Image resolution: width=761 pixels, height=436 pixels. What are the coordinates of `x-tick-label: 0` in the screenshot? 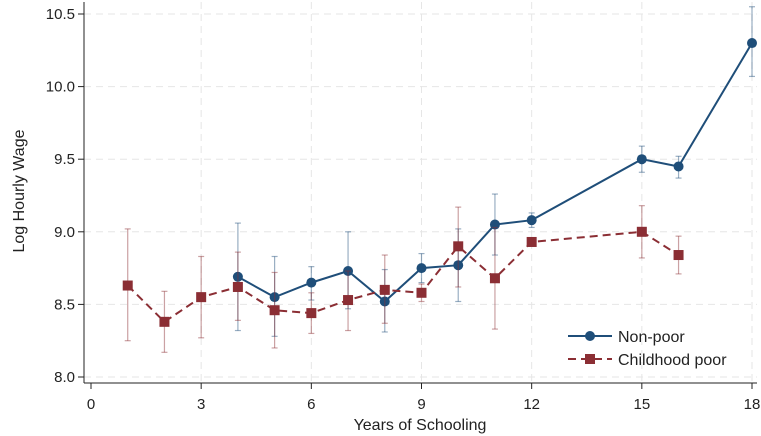 It's located at (91, 404).